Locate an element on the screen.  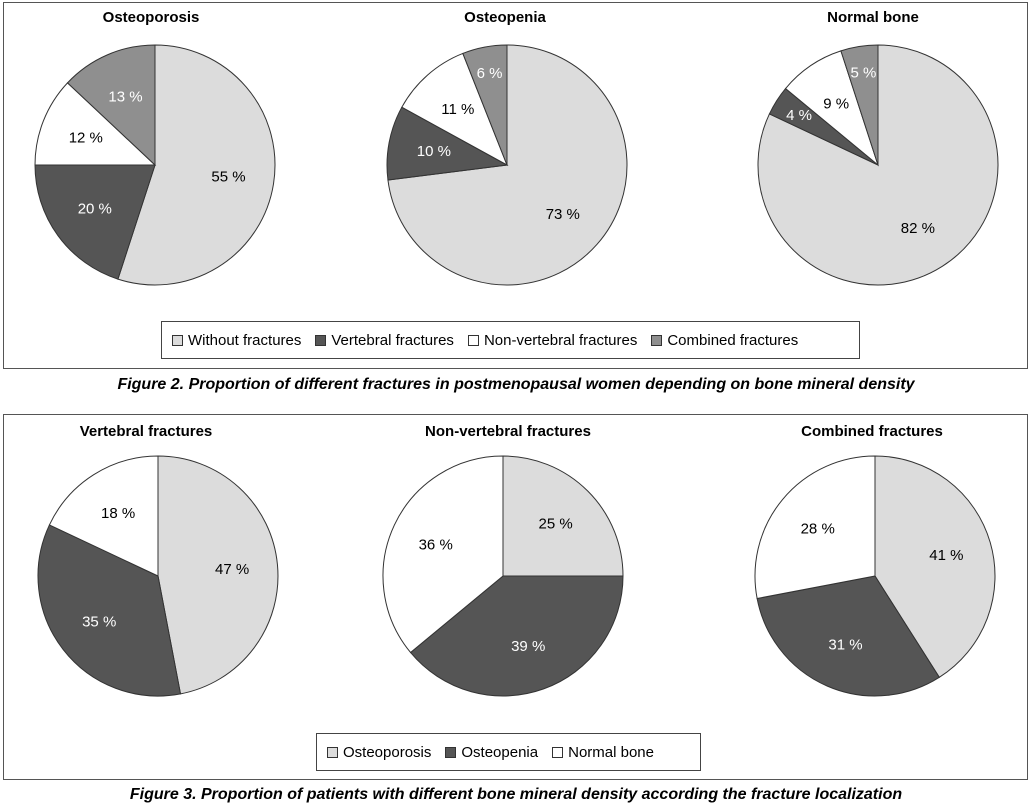
pie-chart-normal-bone: 82 % 4 % 9 %5 % Normal bone is located at coordinates (878, 147).